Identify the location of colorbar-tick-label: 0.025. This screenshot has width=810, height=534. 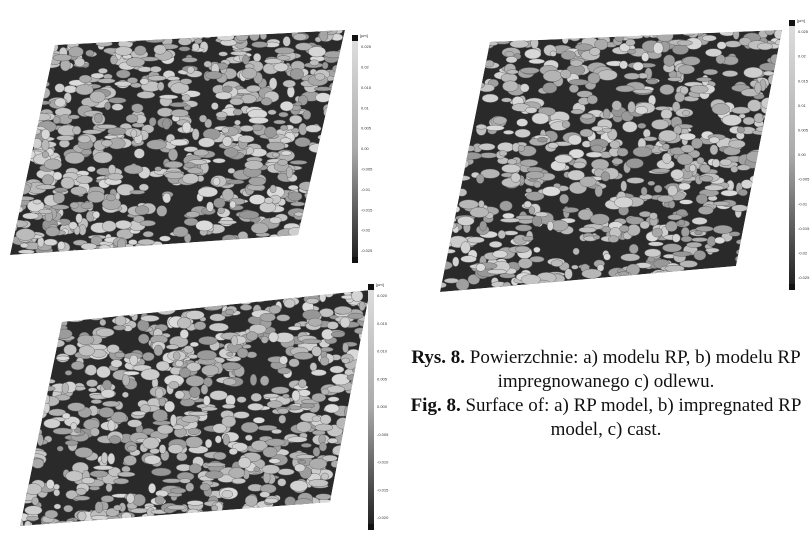
(366, 46).